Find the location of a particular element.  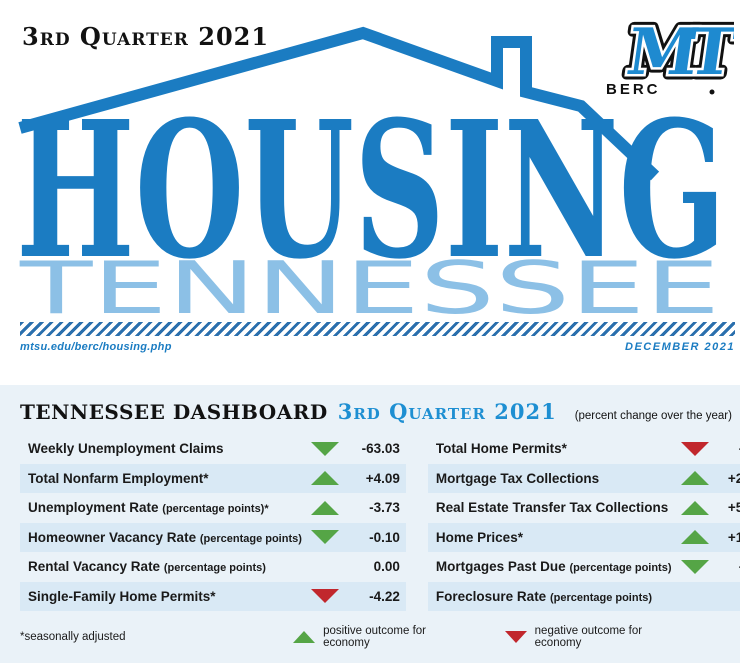

metric-label: Homeowner Vacancy Rate is located at coordinates (114, 537).